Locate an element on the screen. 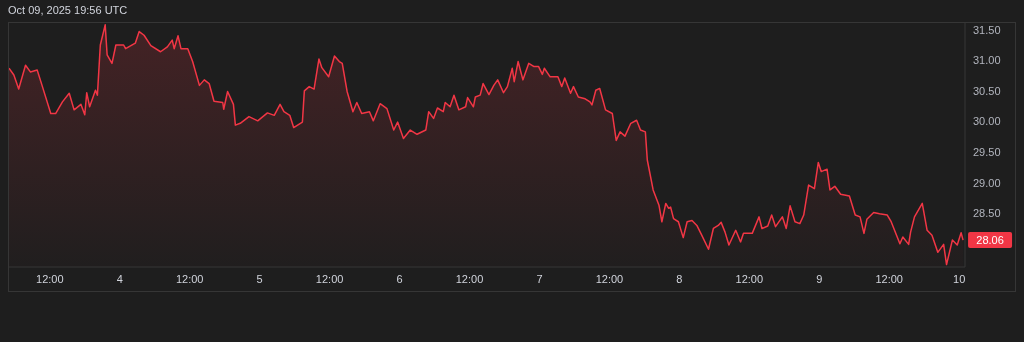 This screenshot has width=1024, height=342. y-tick-label: 30.00 is located at coordinates (987, 121).